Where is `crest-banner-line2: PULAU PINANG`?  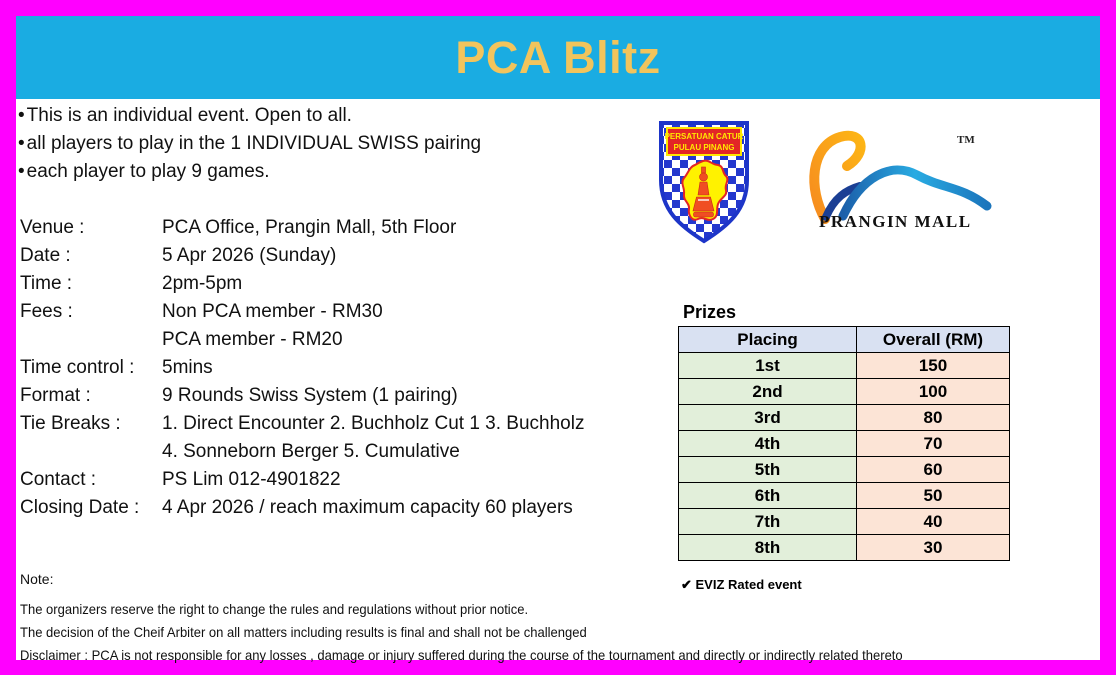
crest-banner-line2: PULAU PINANG is located at coordinates (704, 147).